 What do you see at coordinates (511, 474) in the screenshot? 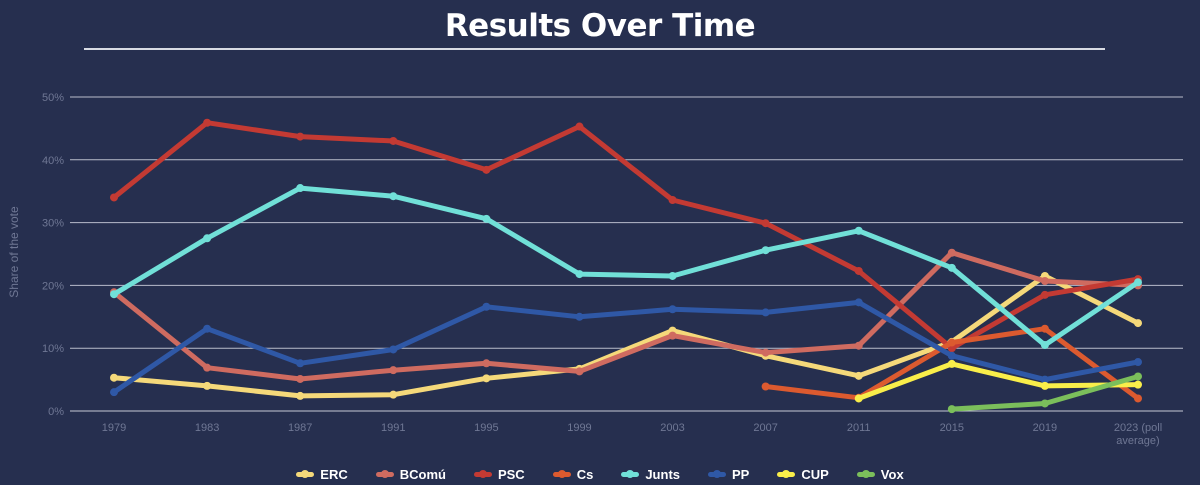
I see `legend-label: PSC` at bounding box center [511, 474].